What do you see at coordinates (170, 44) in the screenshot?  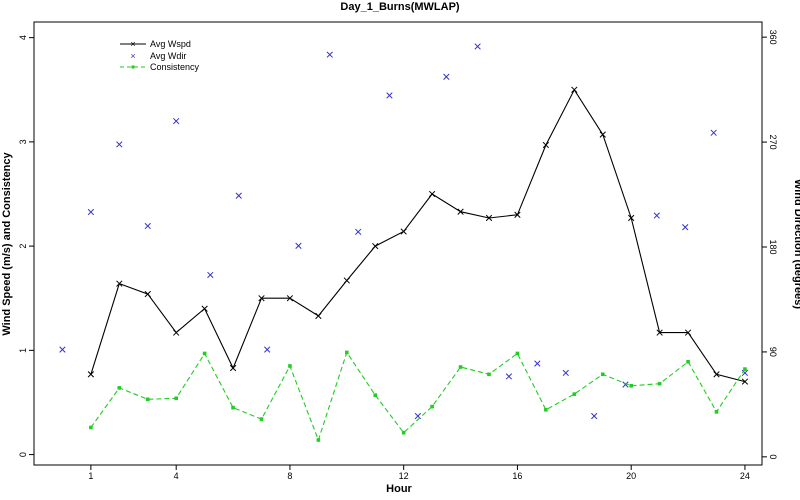 I see `legend-label-wspd: Avg Wspd` at bounding box center [170, 44].